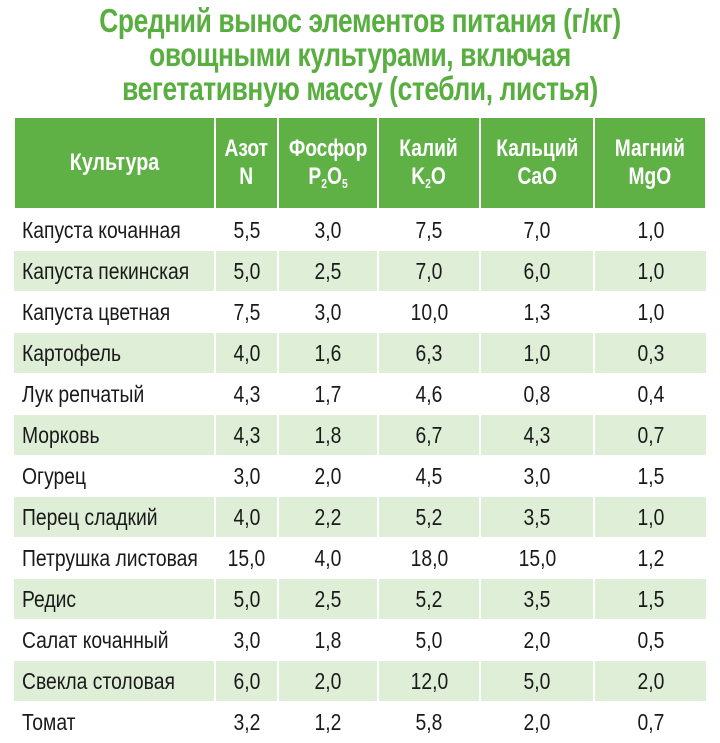 The image size is (720, 743). I want to click on header-potassium: Калий K2O, so click(429, 163).